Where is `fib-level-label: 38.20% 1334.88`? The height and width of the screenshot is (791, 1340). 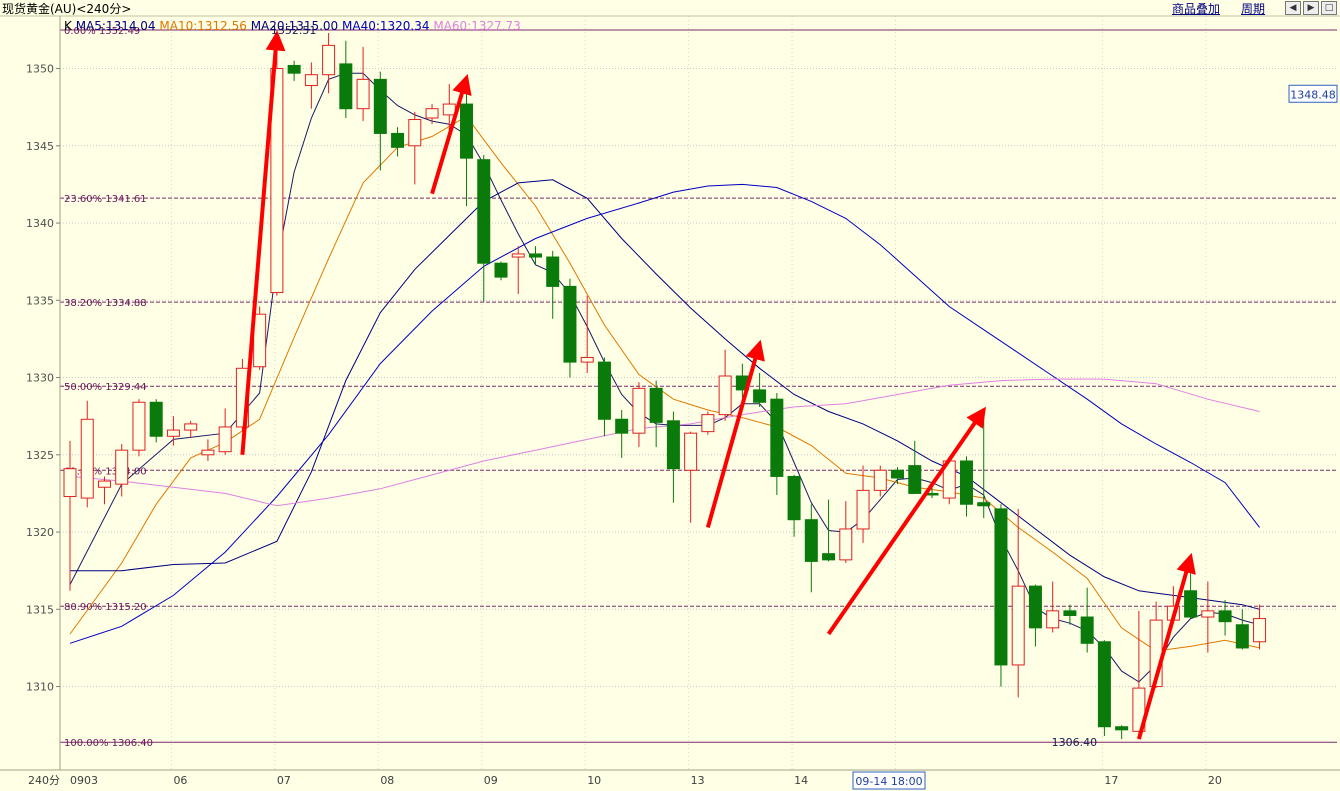 fib-level-label: 38.20% 1334.88 is located at coordinates (105, 303).